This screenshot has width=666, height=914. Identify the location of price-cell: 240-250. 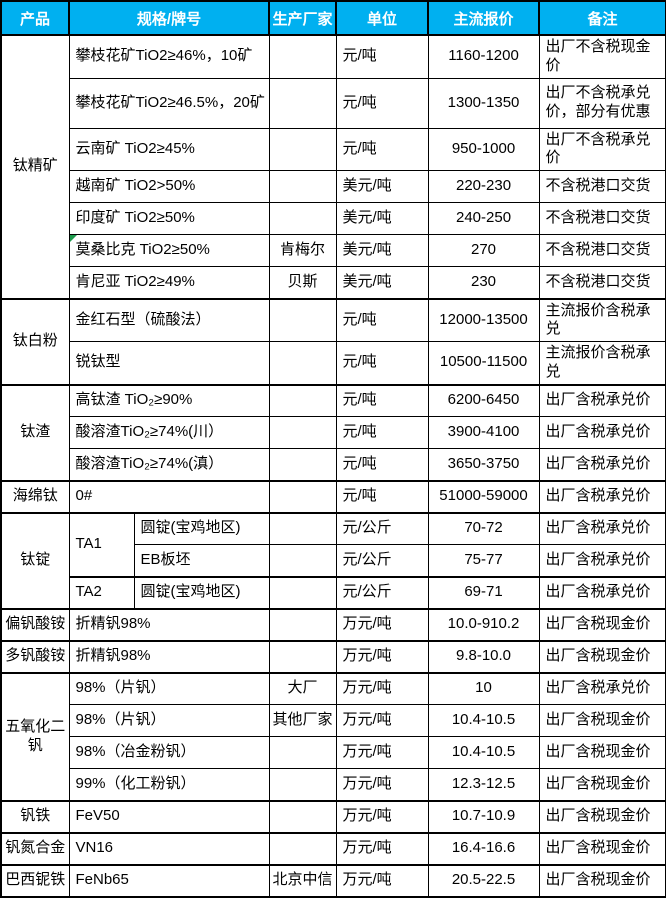
(483, 218).